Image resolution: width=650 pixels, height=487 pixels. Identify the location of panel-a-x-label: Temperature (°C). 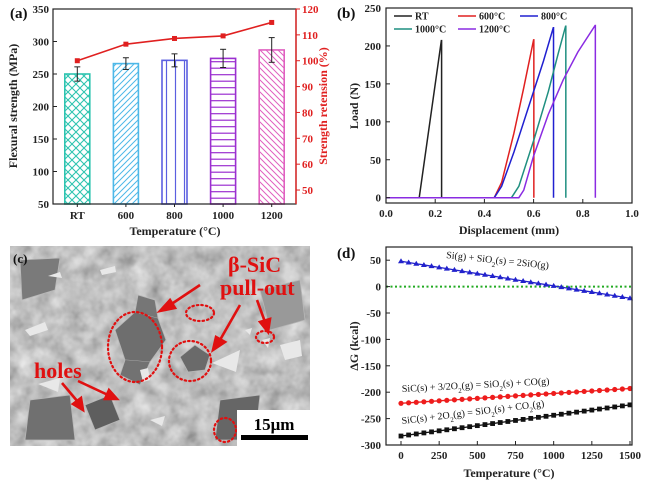
(174, 231).